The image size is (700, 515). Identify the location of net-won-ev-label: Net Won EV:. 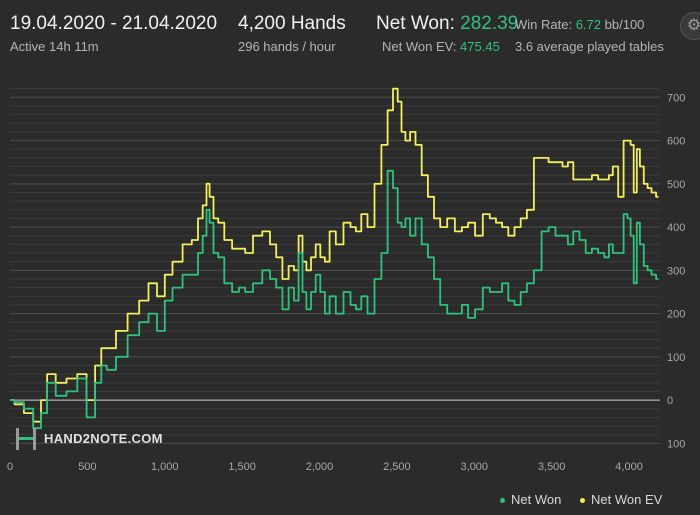
(419, 46).